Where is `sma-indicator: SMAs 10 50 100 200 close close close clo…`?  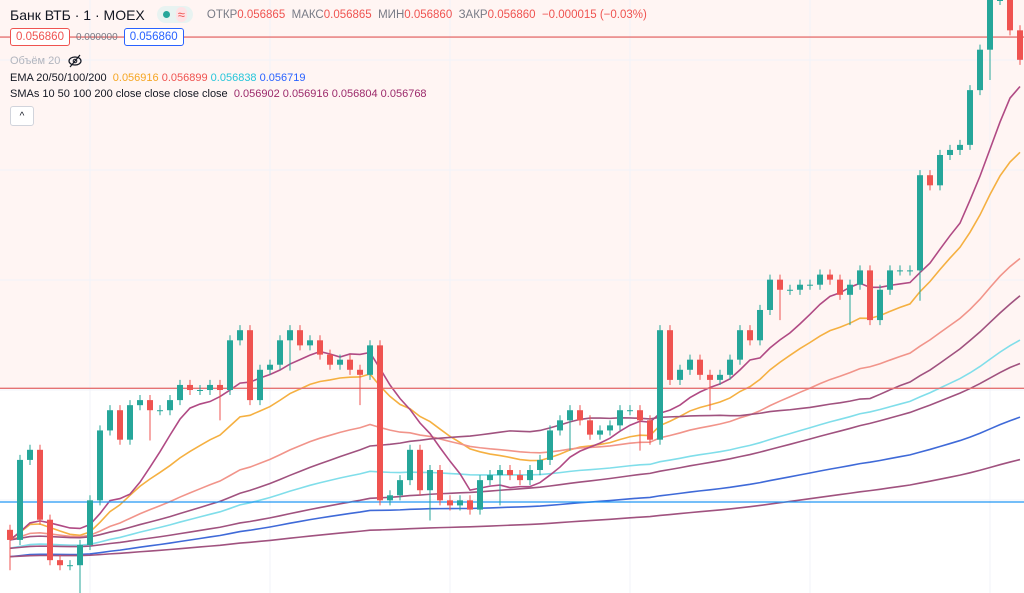
sma-indicator: SMAs 10 50 100 200 close close close clo… is located at coordinates (218, 94).